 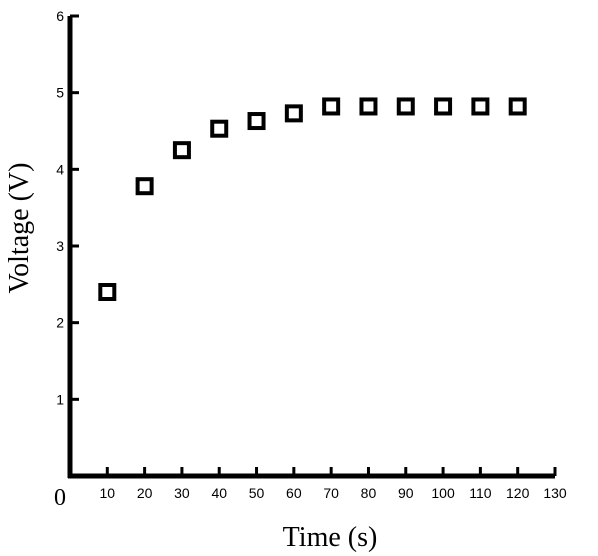 What do you see at coordinates (60, 93) in the screenshot?
I see `y-tick-label: 5` at bounding box center [60, 93].